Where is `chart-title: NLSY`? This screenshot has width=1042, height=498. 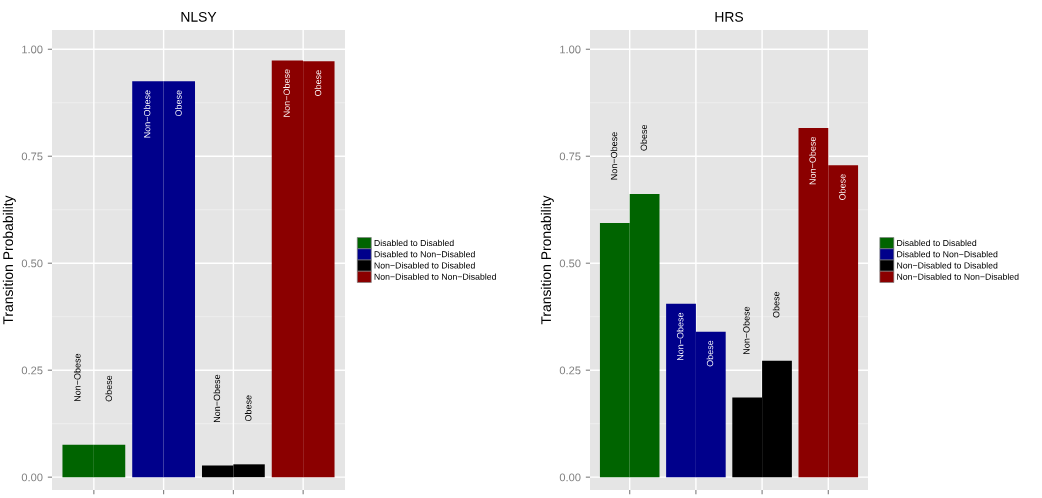
chart-title: NLSY is located at coordinates (199, 16).